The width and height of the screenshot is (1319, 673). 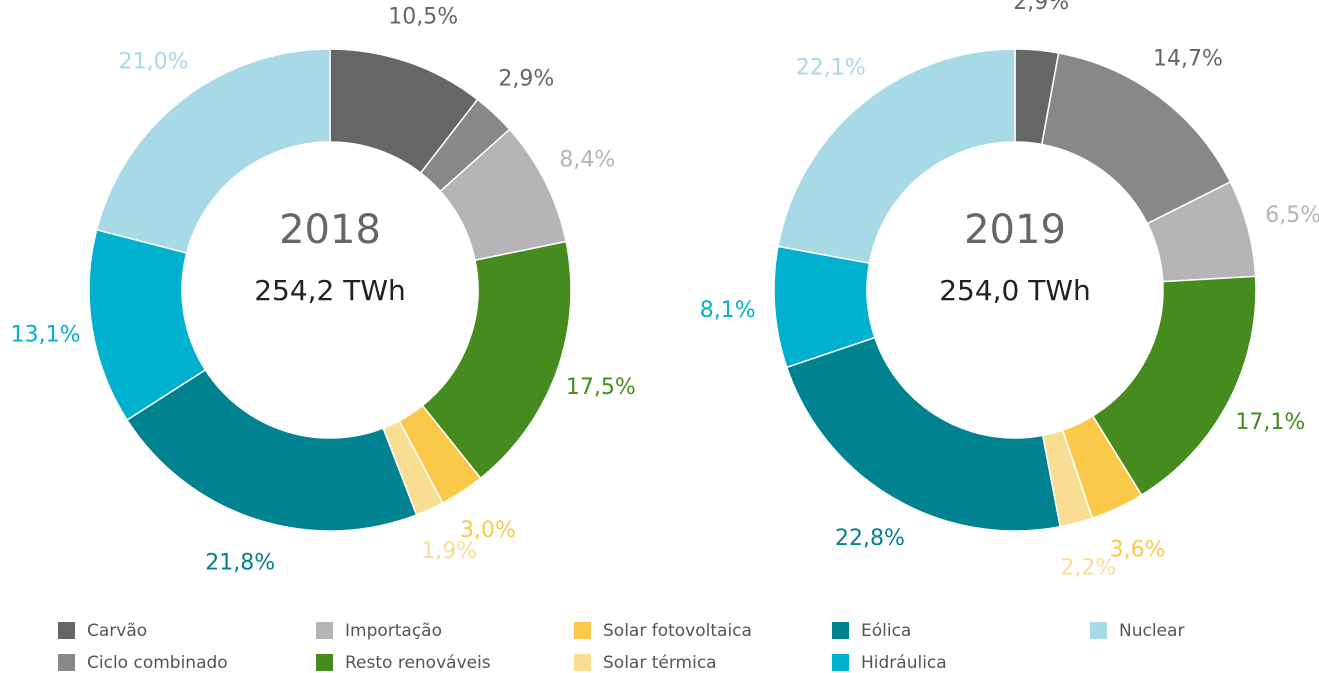 What do you see at coordinates (449, 551) in the screenshot?
I see `value-label: 1,9%` at bounding box center [449, 551].